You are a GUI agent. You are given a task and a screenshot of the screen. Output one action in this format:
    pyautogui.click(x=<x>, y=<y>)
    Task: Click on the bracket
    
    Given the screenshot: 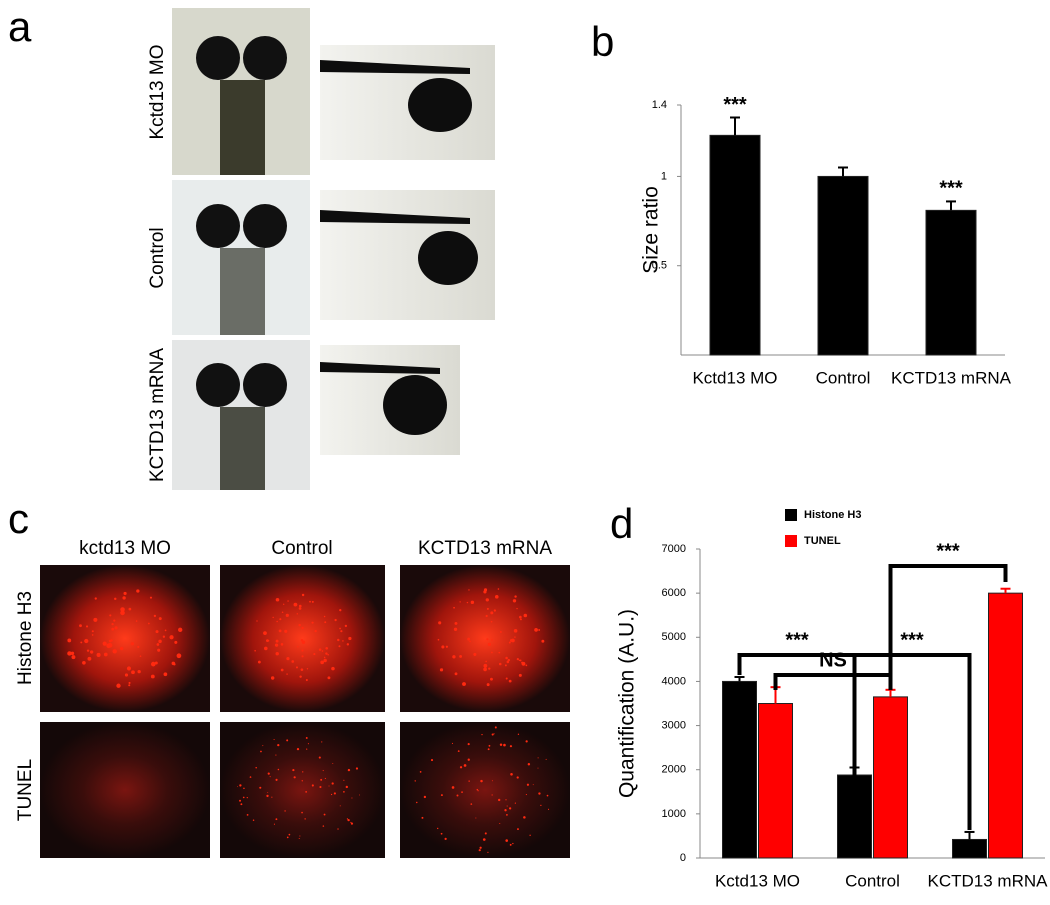 What is the action you would take?
    pyautogui.click(x=948, y=627)
    